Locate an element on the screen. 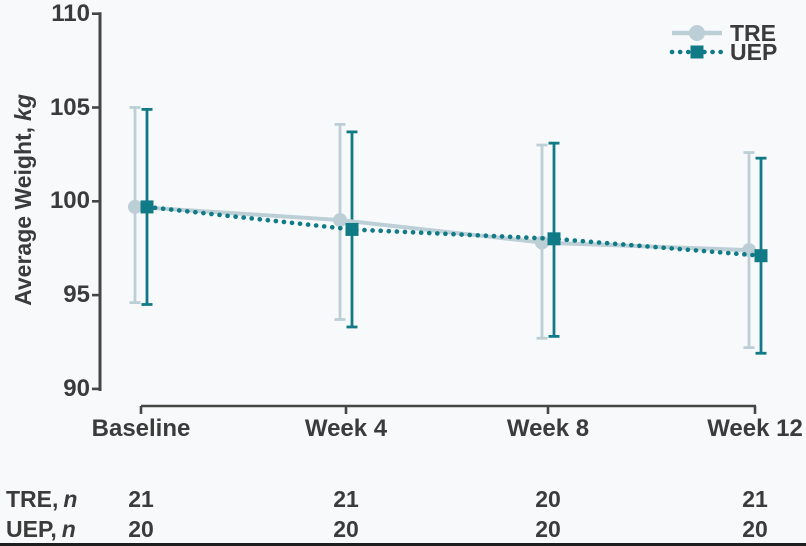 The image size is (806, 546). uep-n-baseline: 20 is located at coordinates (141, 529).